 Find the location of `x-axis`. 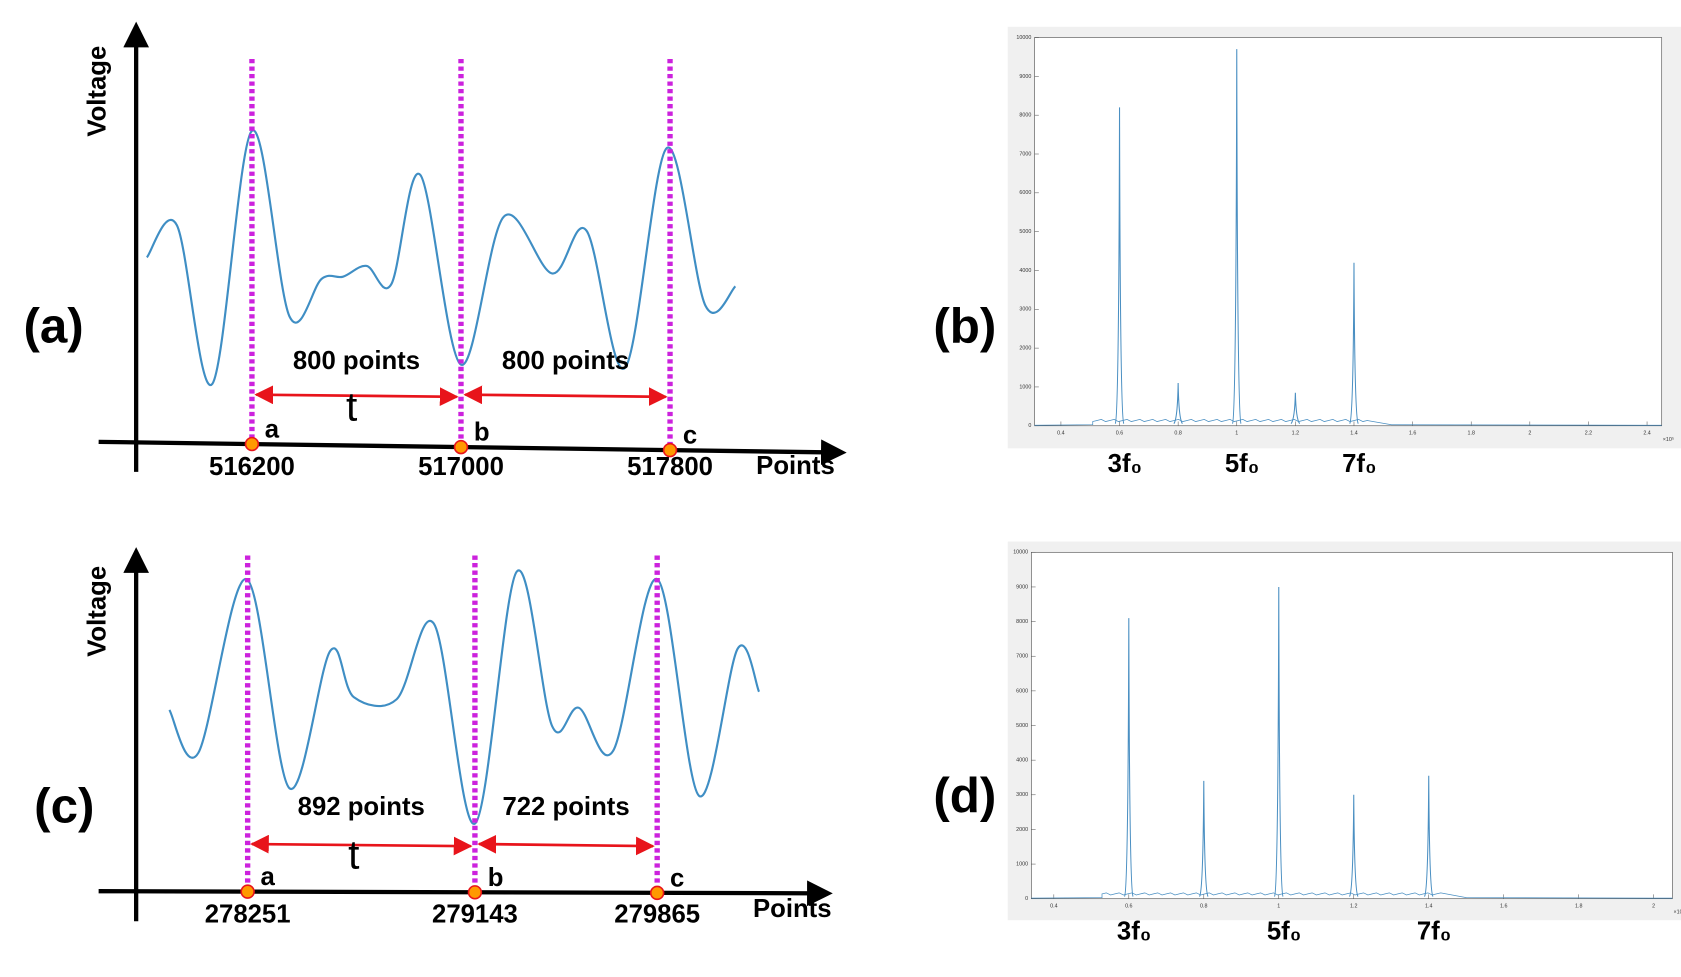

x-axis is located at coordinates (465, 893).